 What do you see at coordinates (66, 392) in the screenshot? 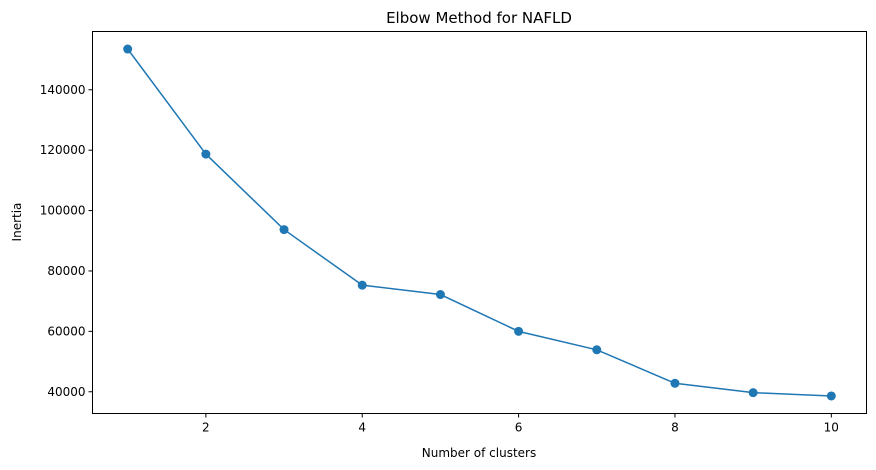
I see `y-tick-label: 40000` at bounding box center [66, 392].